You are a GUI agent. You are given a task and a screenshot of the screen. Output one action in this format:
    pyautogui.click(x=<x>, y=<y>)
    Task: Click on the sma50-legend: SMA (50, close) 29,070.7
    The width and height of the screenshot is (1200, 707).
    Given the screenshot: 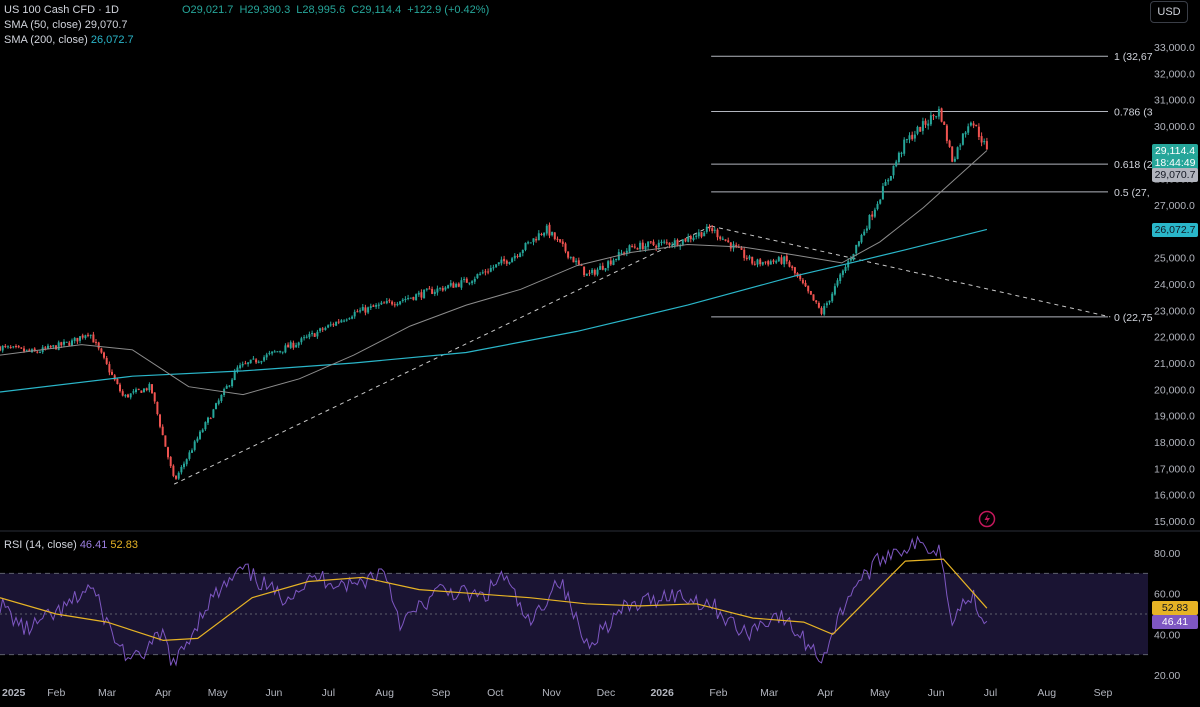 What is the action you would take?
    pyautogui.click(x=66, y=25)
    